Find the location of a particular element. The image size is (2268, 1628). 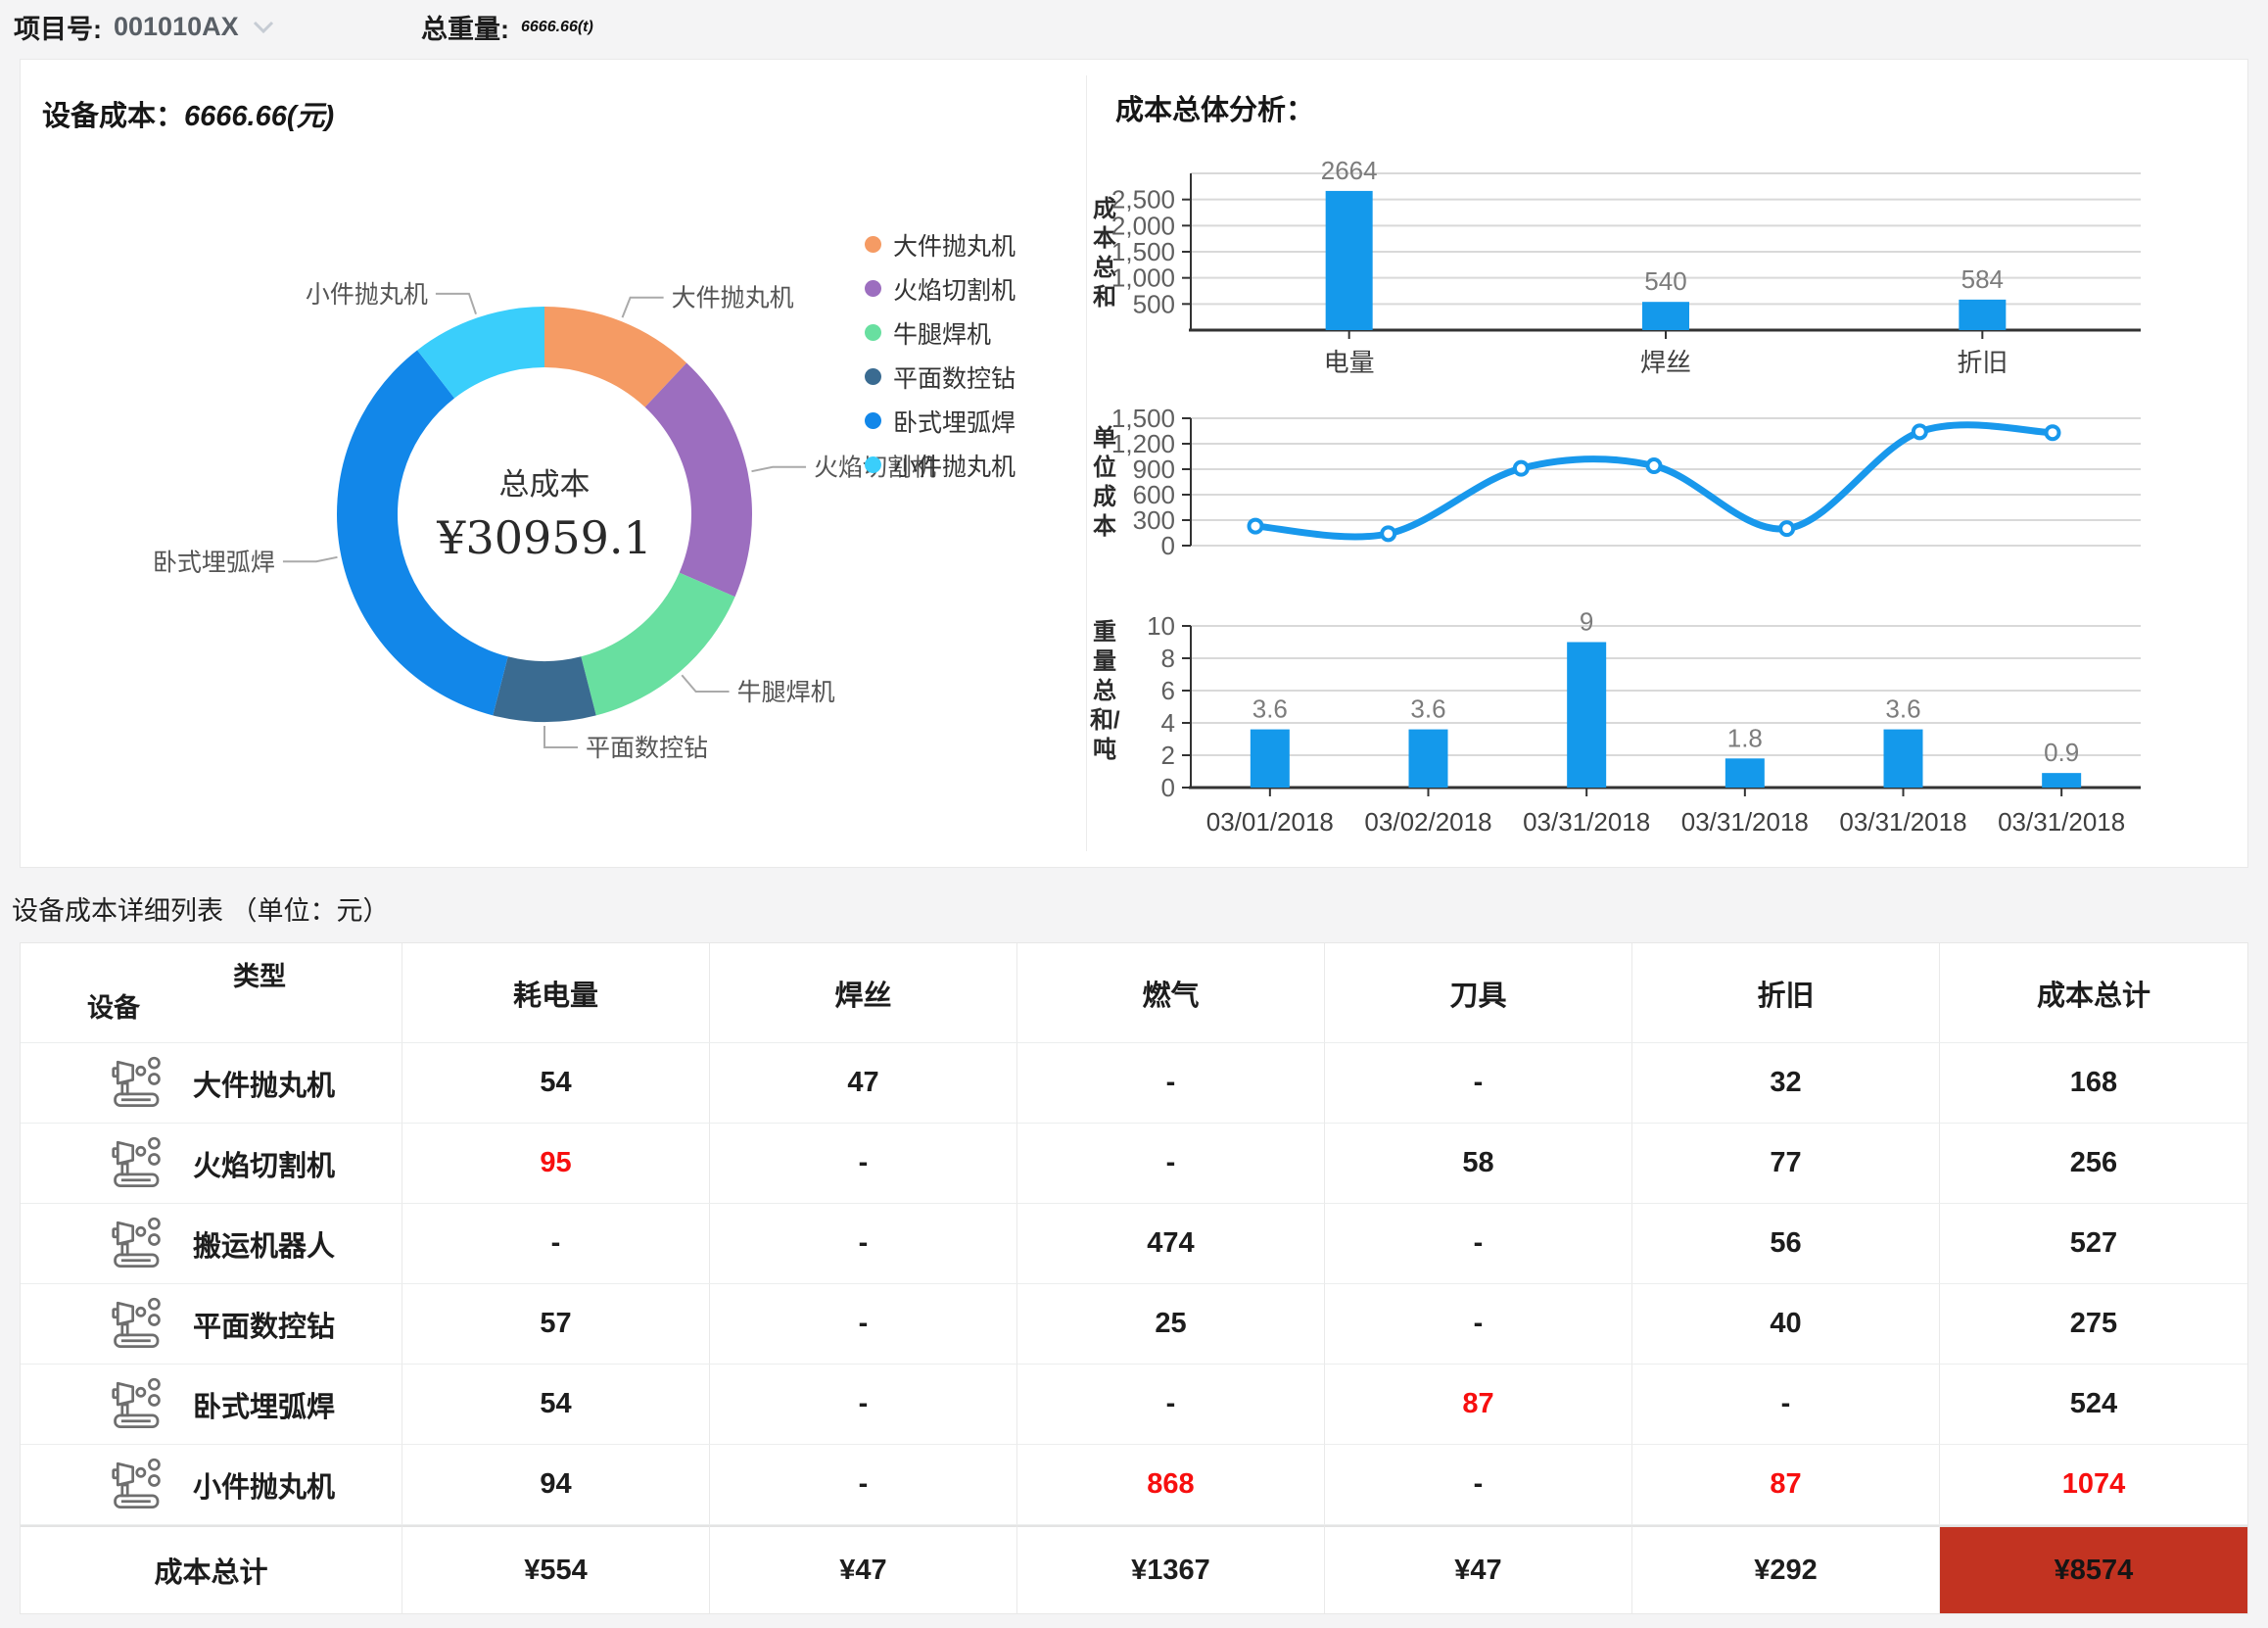

bar-03/31/2018-4 is located at coordinates (1903, 758).